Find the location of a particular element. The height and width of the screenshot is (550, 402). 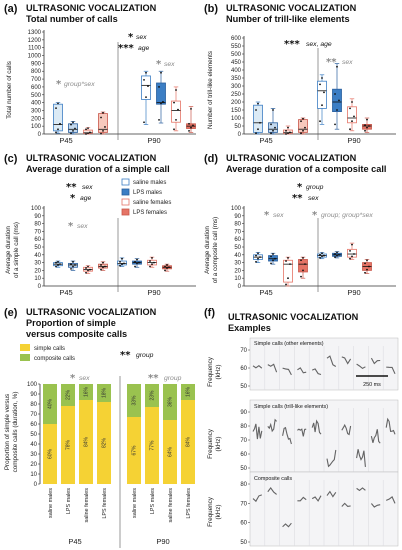

box-P90-lps-males is located at coordinates (337, 96).